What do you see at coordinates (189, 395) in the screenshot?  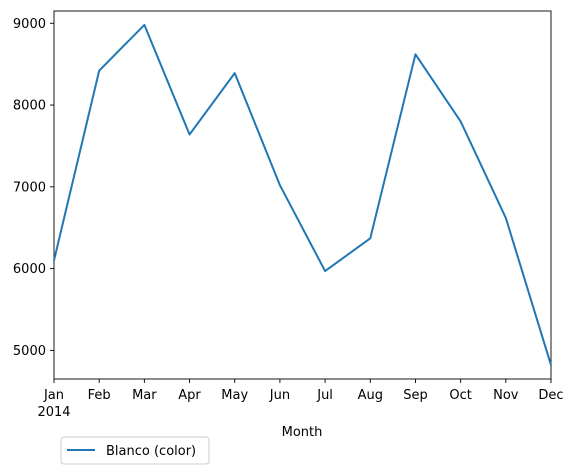 I see `x-tick-label: Apr` at bounding box center [189, 395].